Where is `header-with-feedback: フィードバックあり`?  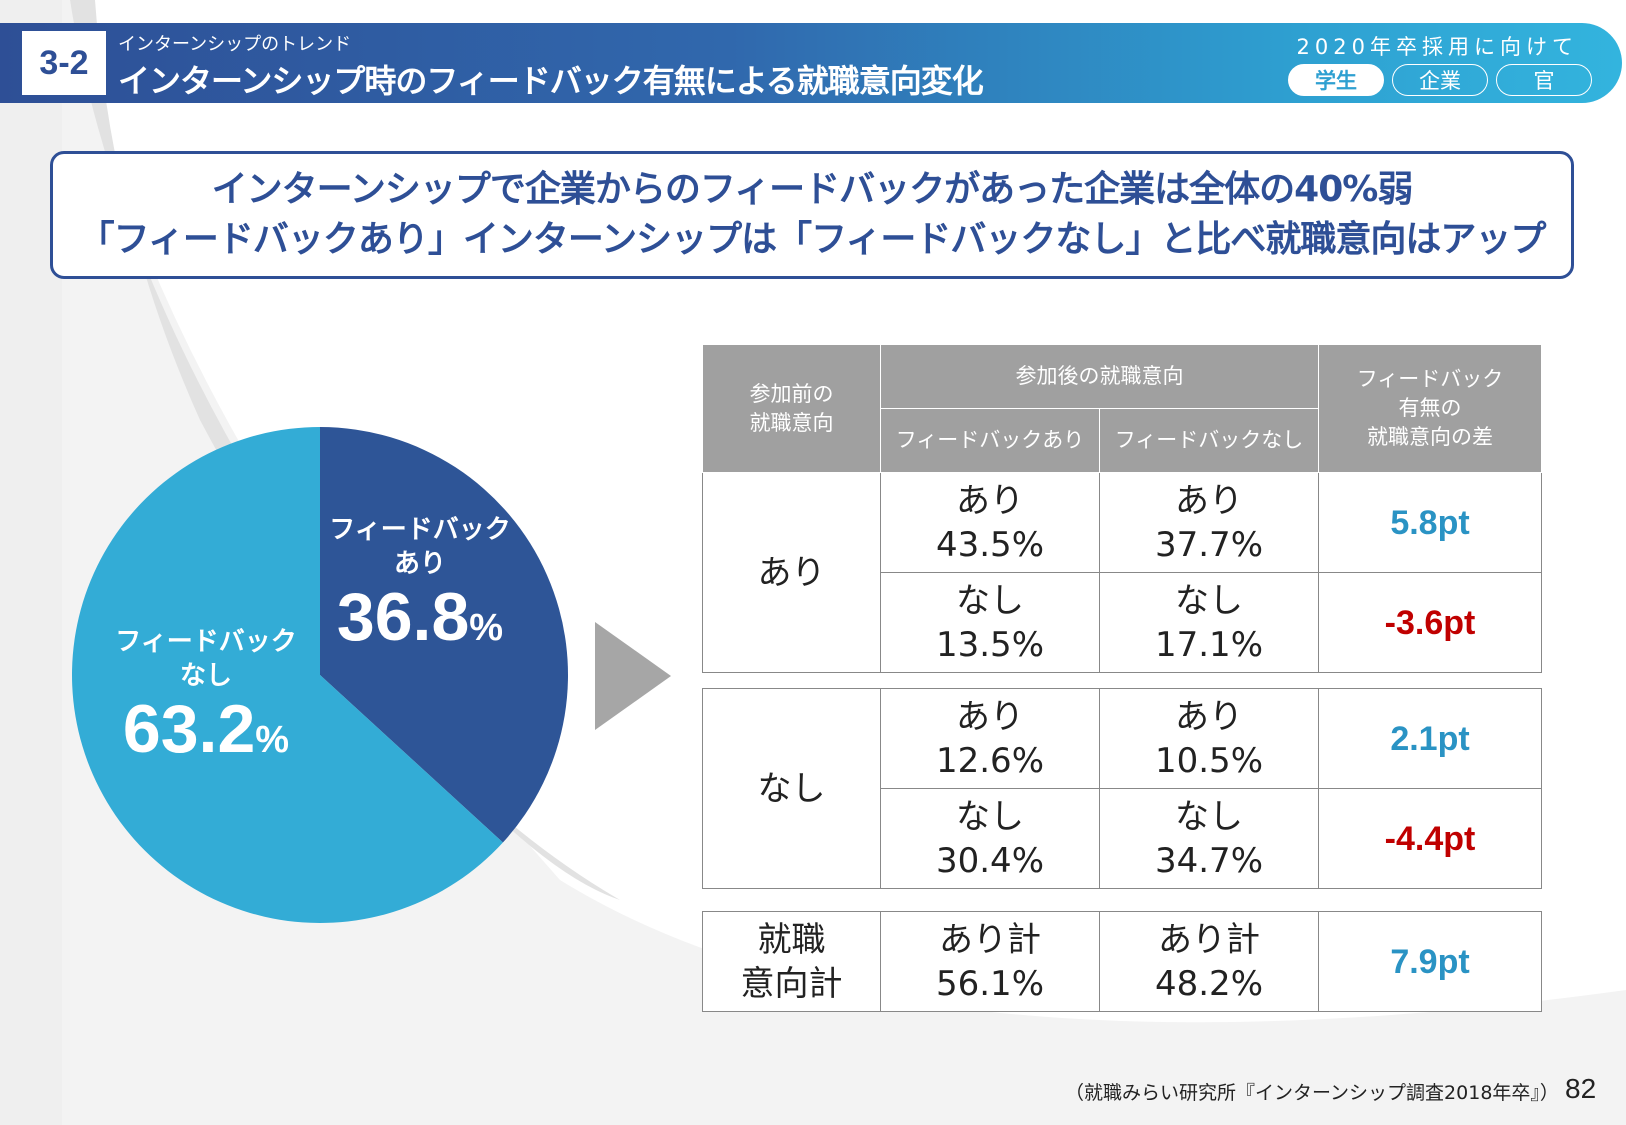 header-with-feedback: フィードバックあり is located at coordinates (990, 440).